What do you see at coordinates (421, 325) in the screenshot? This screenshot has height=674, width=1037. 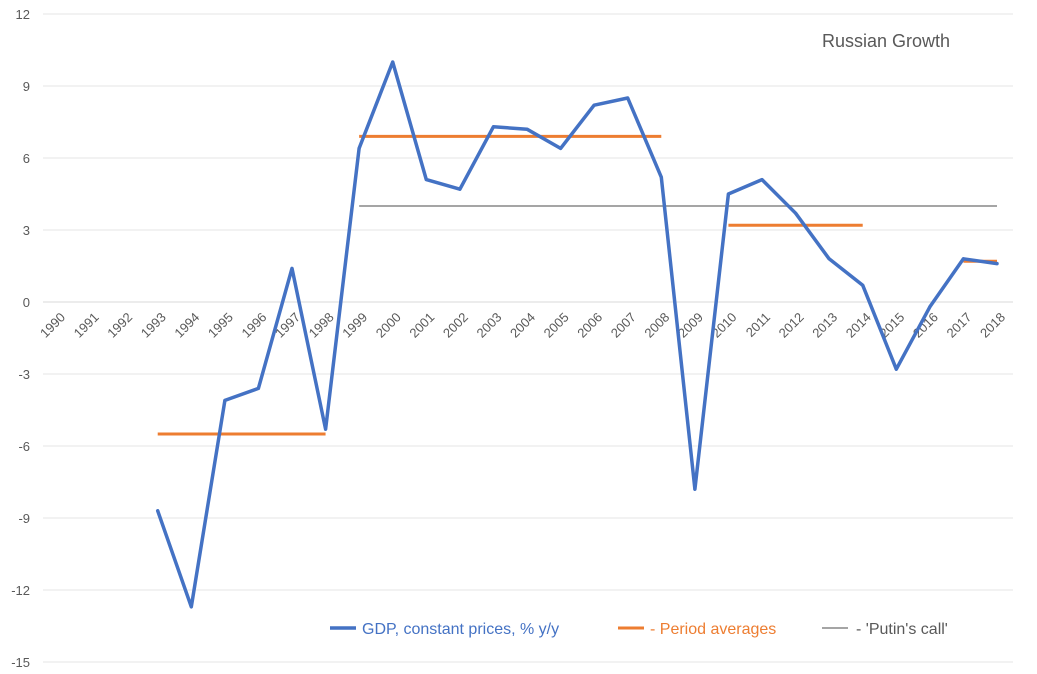 I see `x-tick-label: 2001` at bounding box center [421, 325].